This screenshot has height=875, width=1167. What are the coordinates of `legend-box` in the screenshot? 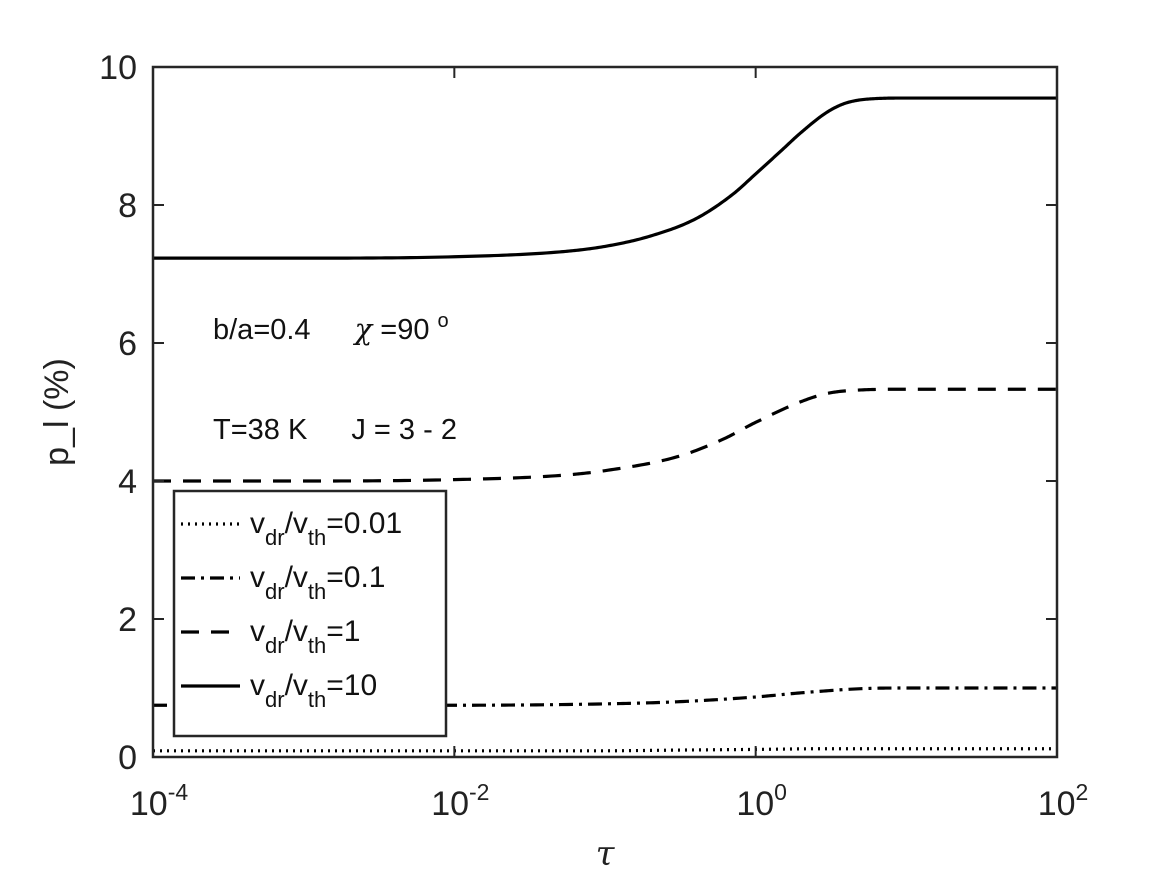 It's located at (310, 613).